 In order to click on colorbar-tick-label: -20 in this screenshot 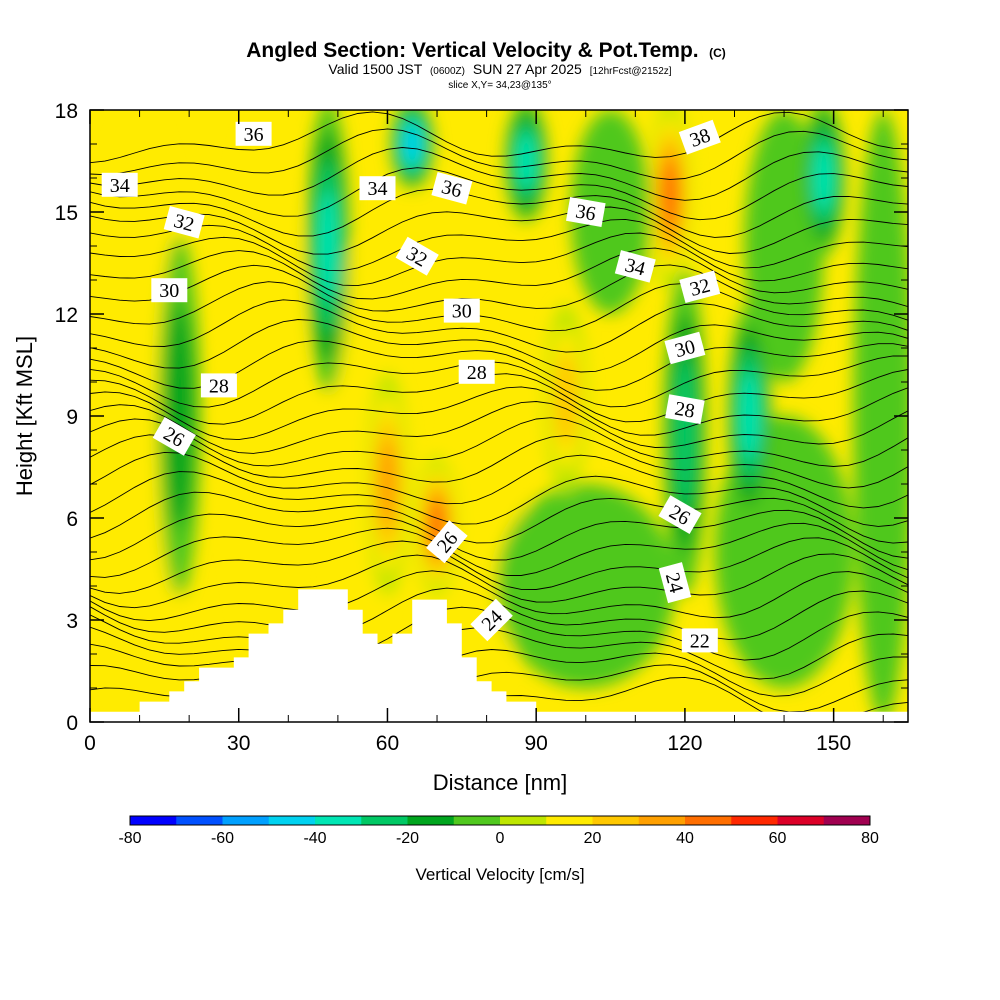, I will do `click(407, 838)`.